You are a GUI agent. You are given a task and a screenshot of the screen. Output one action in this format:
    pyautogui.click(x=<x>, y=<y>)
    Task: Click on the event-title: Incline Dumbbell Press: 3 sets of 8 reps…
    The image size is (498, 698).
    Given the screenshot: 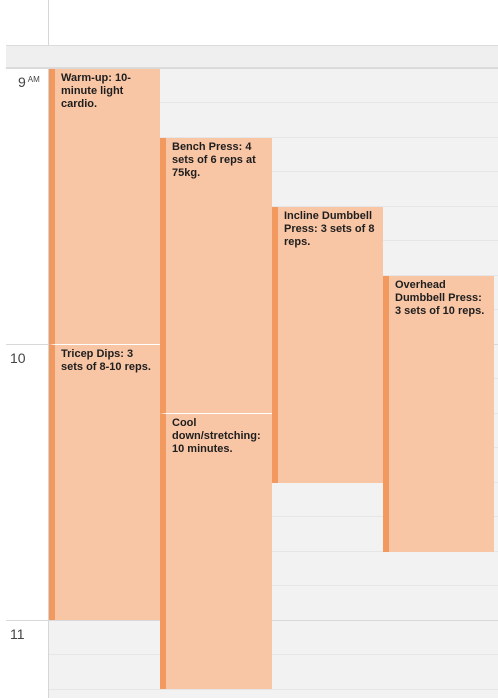 What is the action you would take?
    pyautogui.click(x=329, y=229)
    